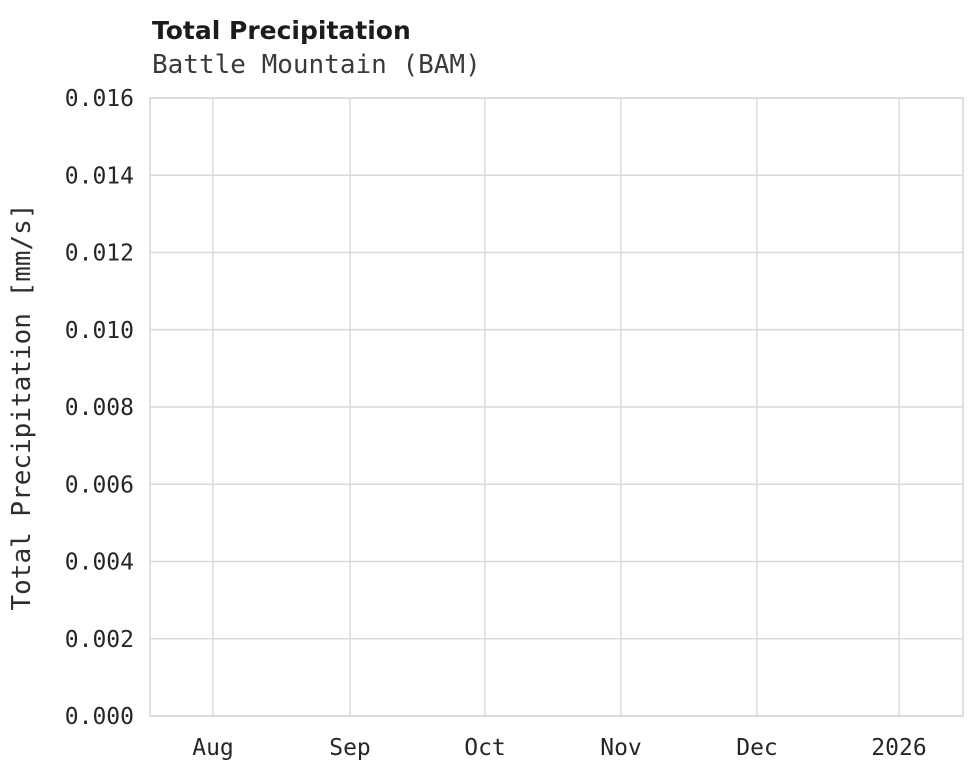 This screenshot has width=980, height=780. Describe the element at coordinates (213, 748) in the screenshot. I see `x-tick-label: Aug` at that location.